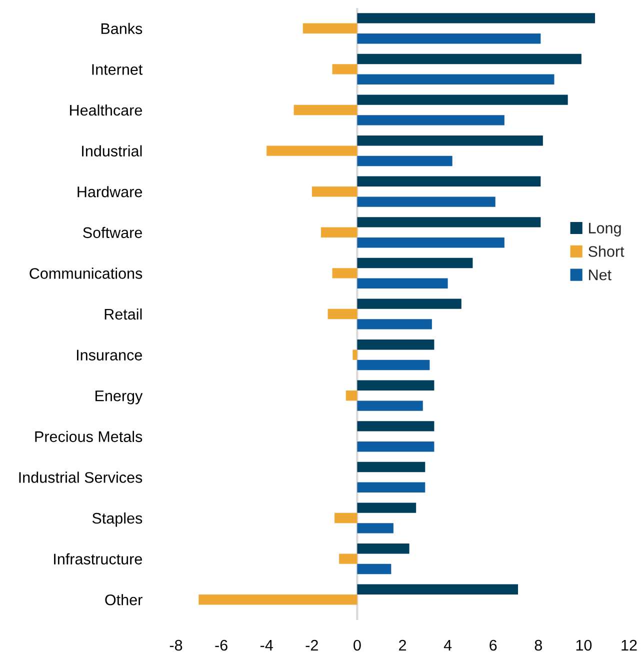 This screenshot has width=643, height=657. I want to click on x-tick-label: -6, so click(221, 645).